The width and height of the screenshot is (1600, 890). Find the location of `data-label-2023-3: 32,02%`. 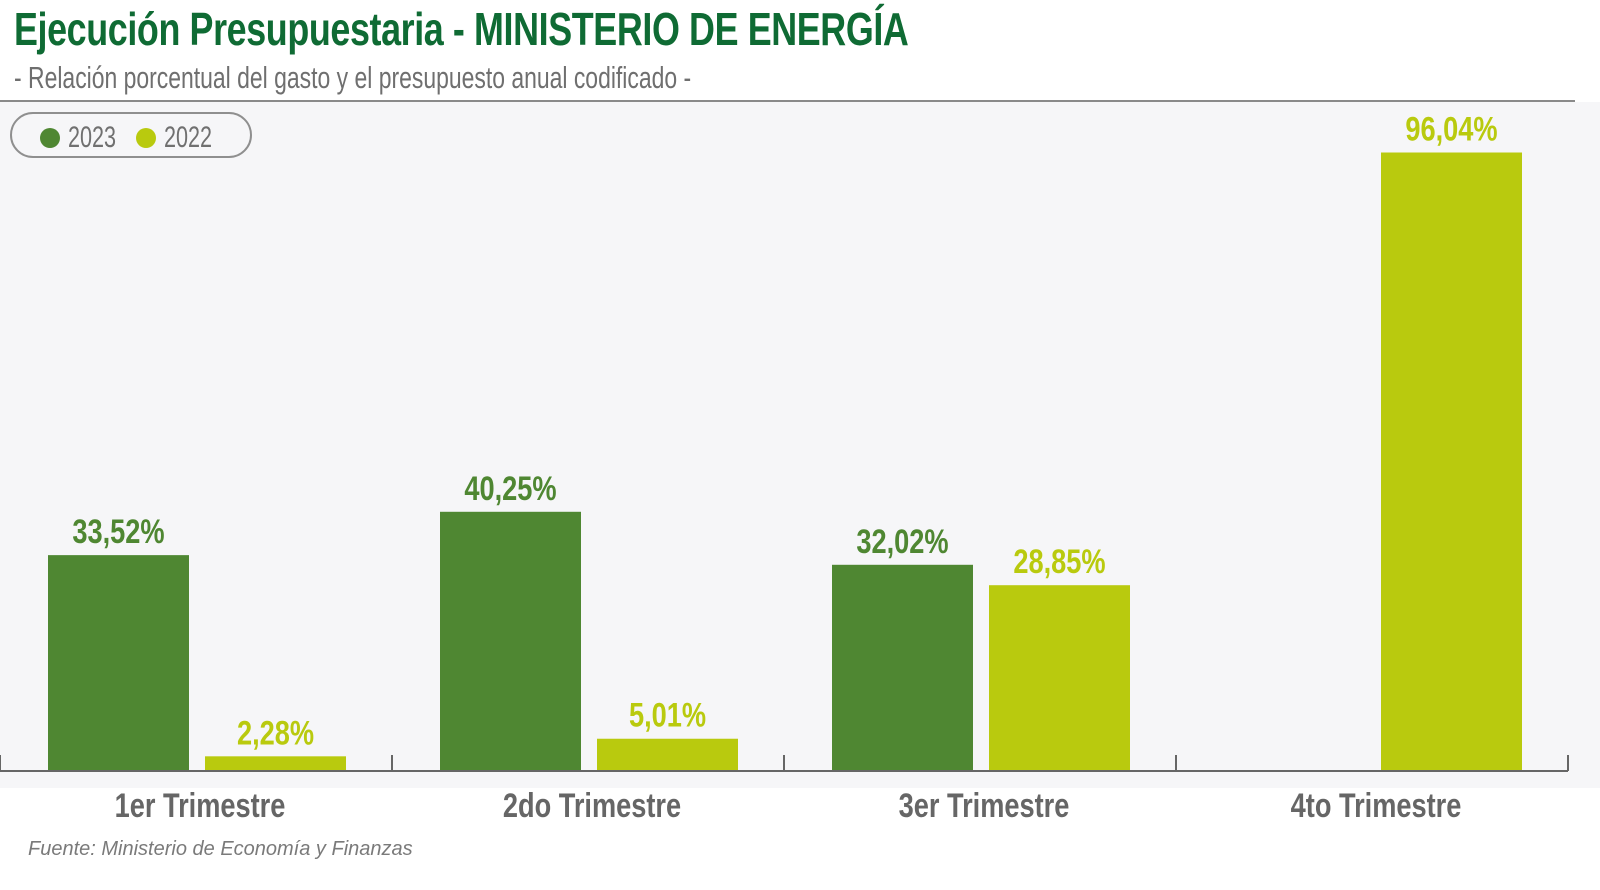

data-label-2023-3: 32,02% is located at coordinates (902, 541).